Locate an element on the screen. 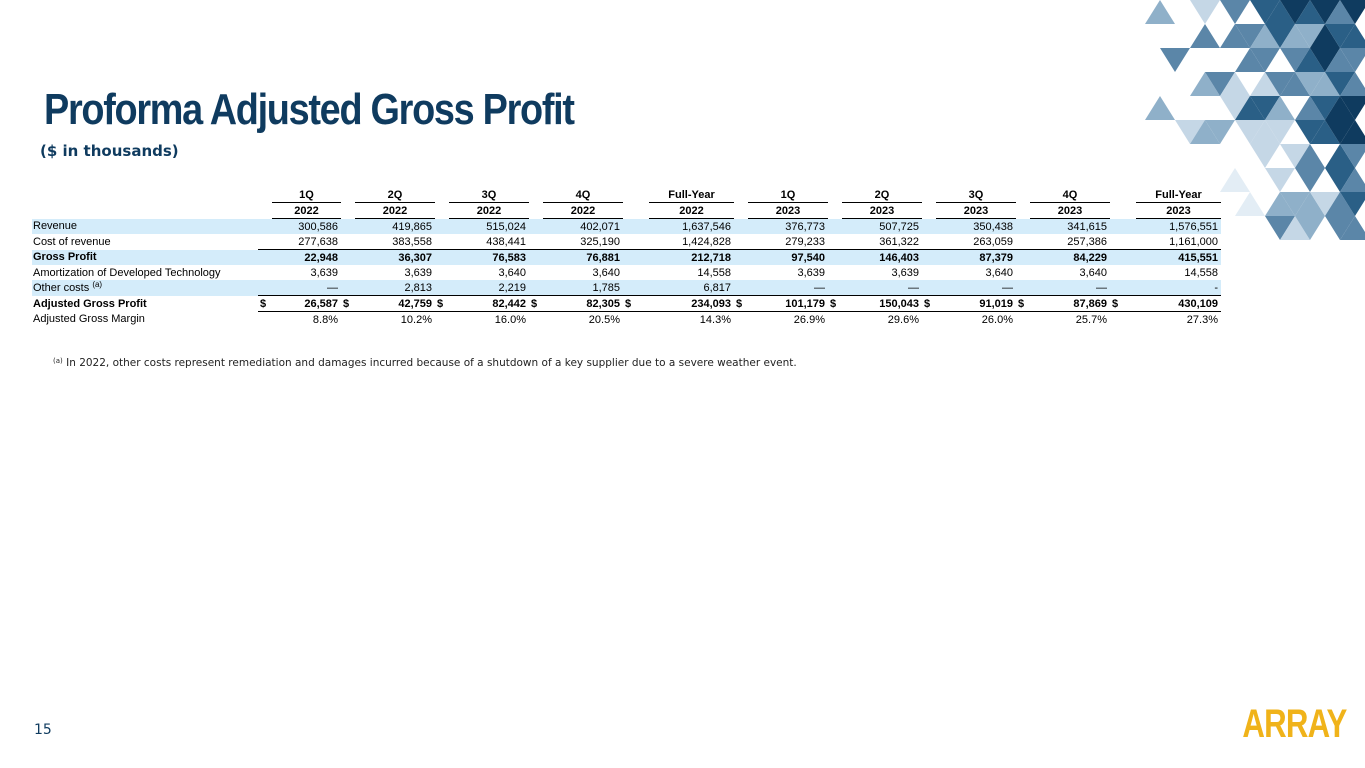 The image size is (1365, 768). table-cell: 146,403 is located at coordinates (882, 257).